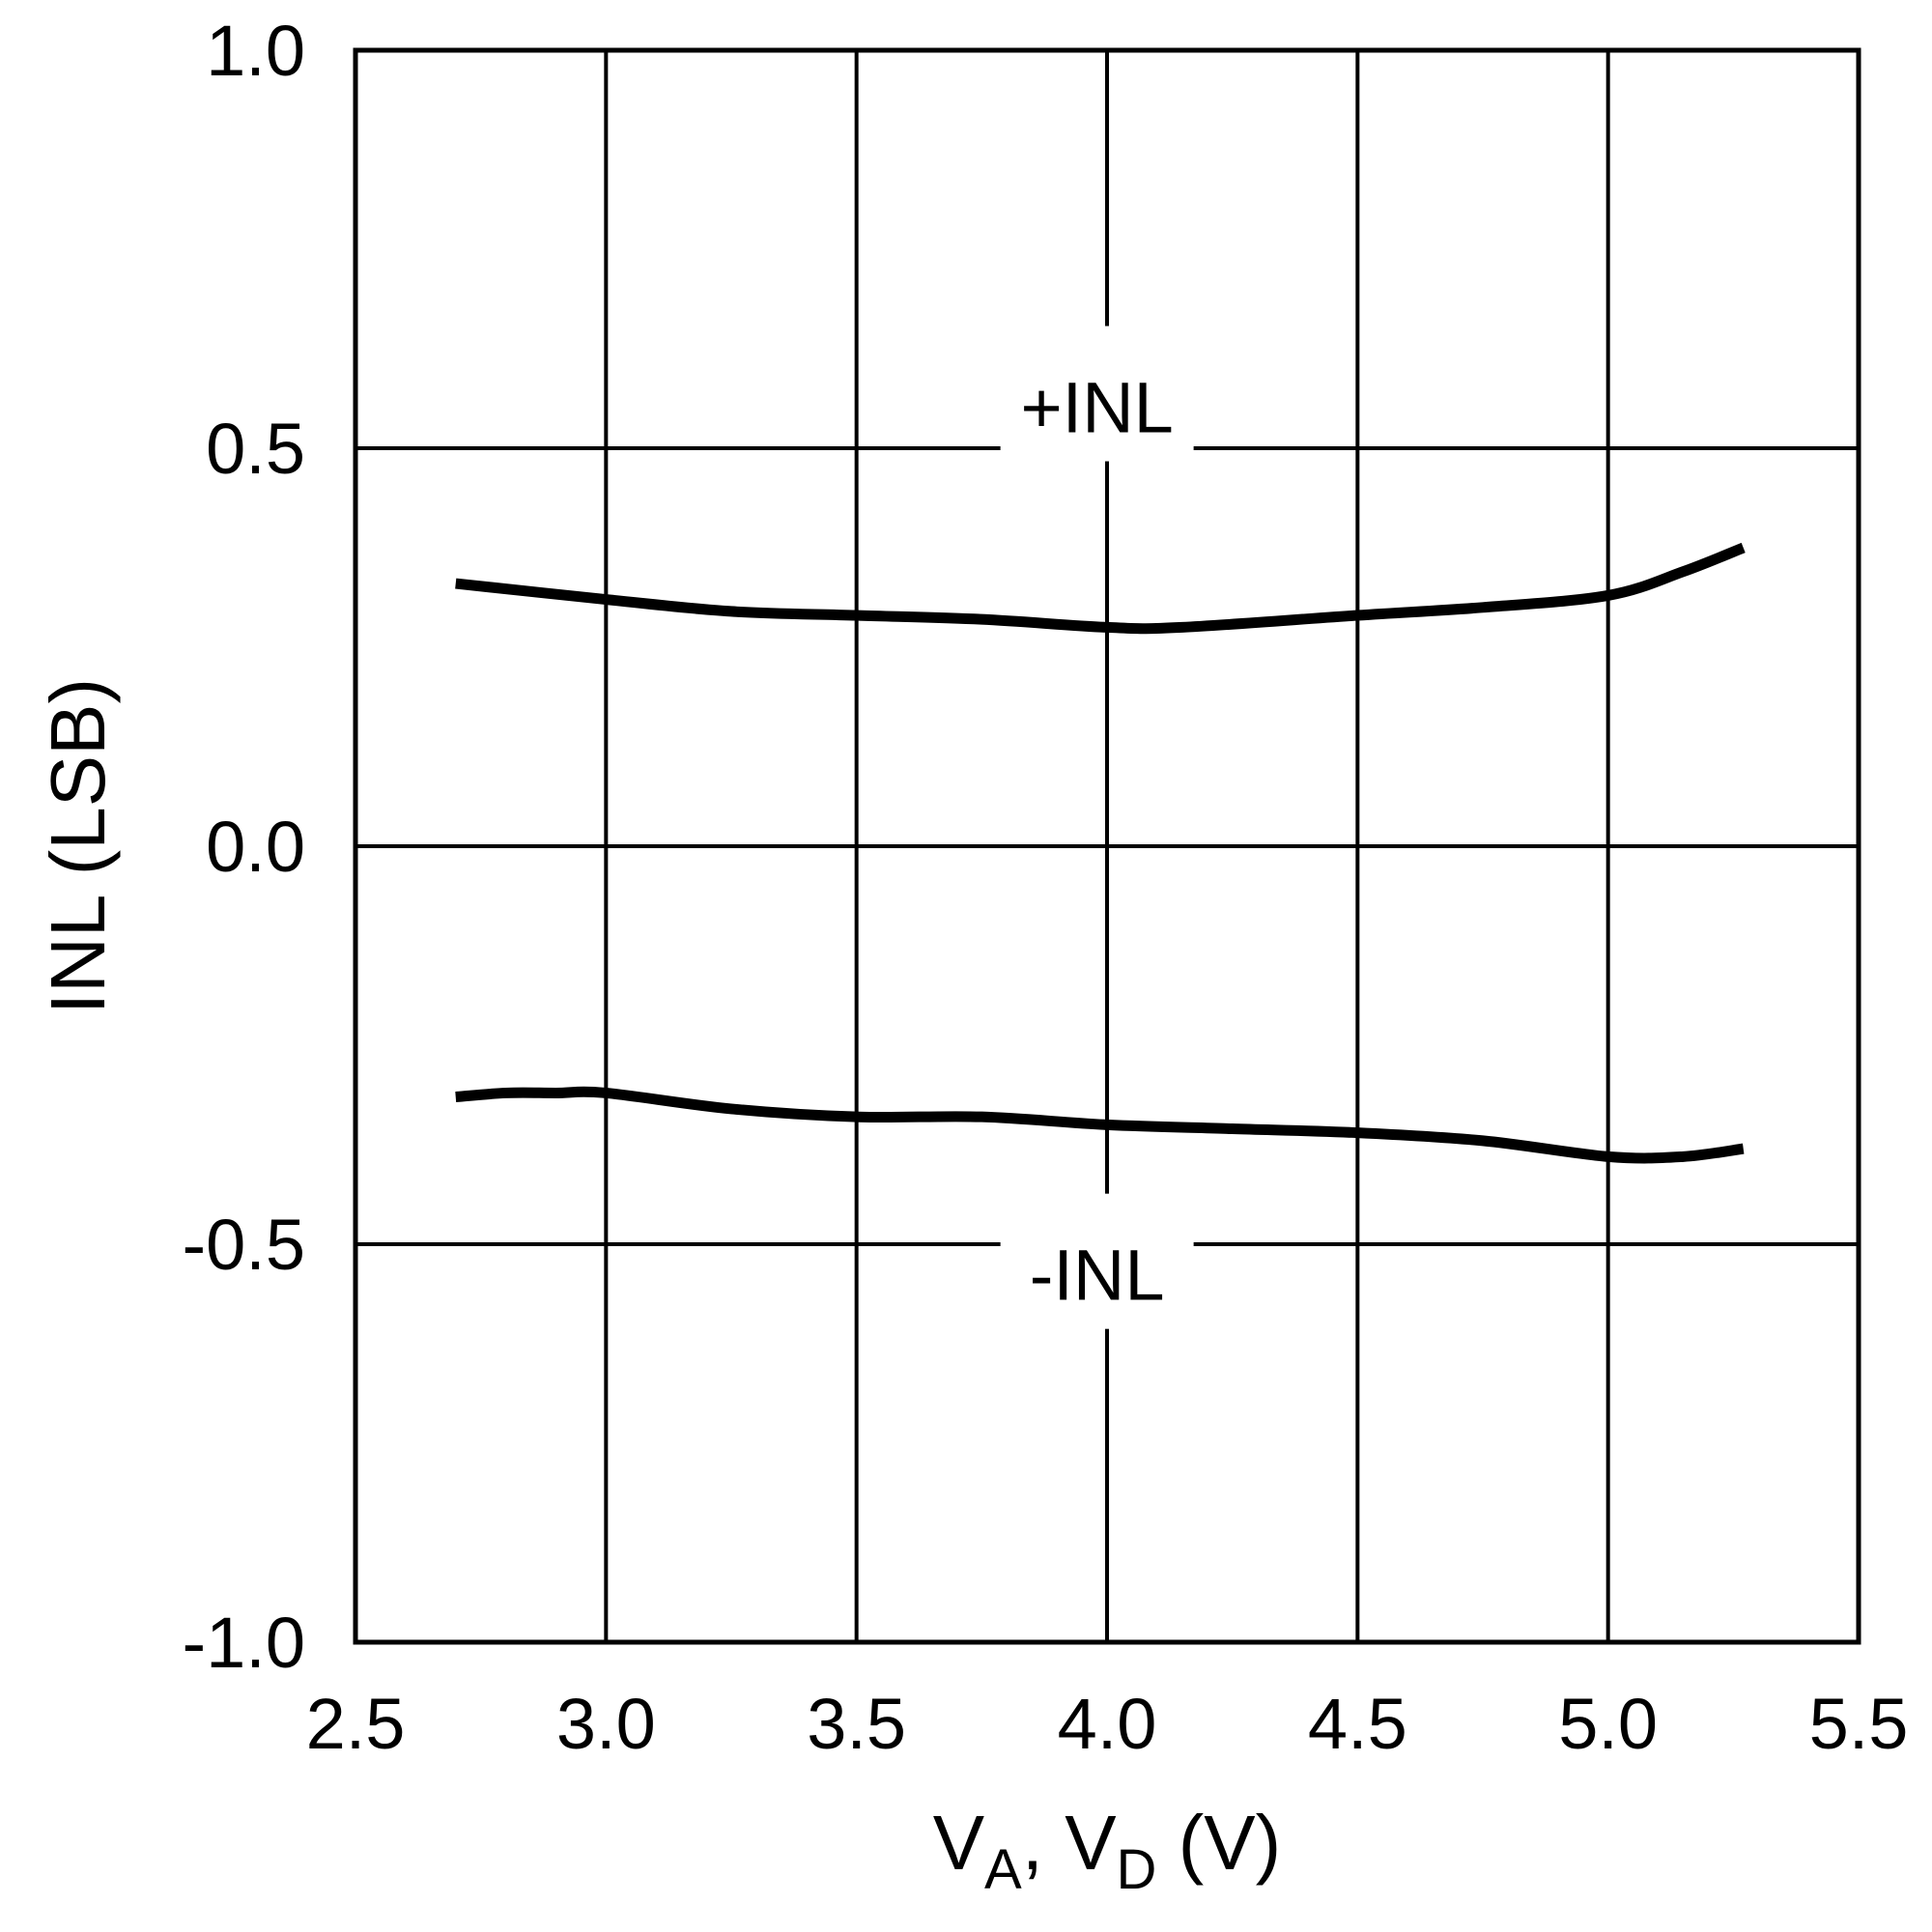 This screenshot has height=1932, width=1932. Describe the element at coordinates (1137, 1869) in the screenshot. I see `x-axis-title-sub-d: D` at that location.